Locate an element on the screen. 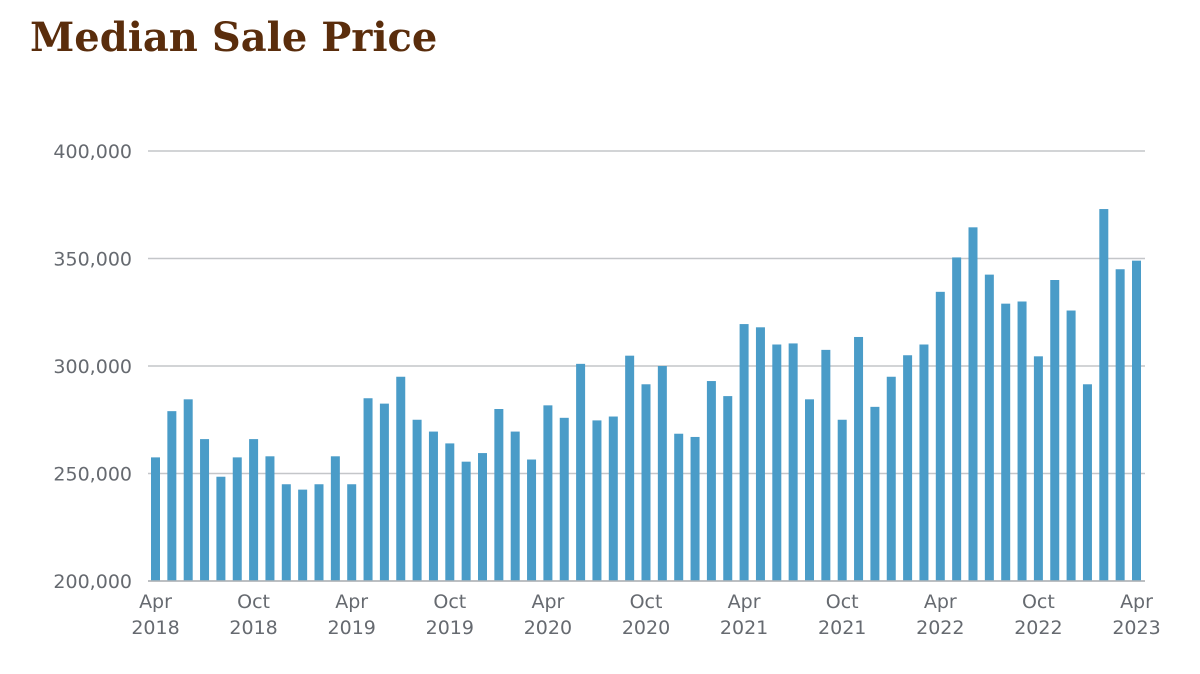  bar: May 2019 is located at coordinates (368, 489).